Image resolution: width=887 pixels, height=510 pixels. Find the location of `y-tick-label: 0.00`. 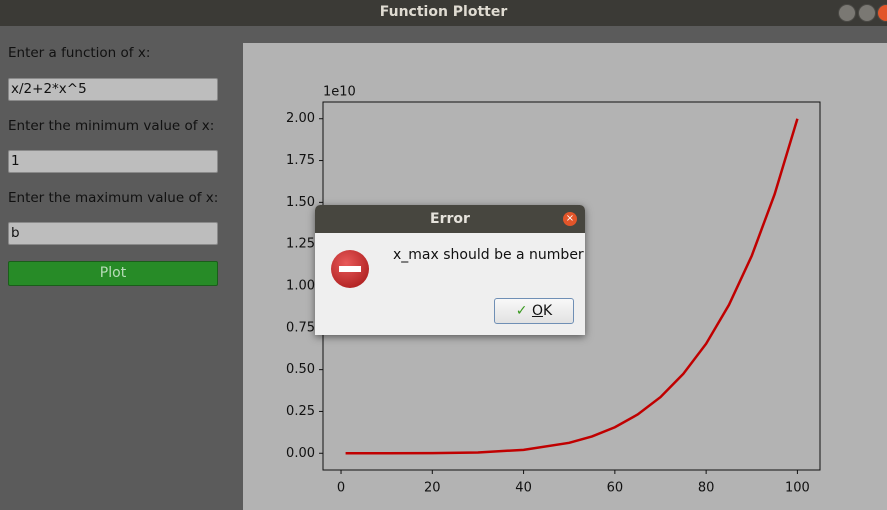

y-tick-label: 0.00 is located at coordinates (300, 453).